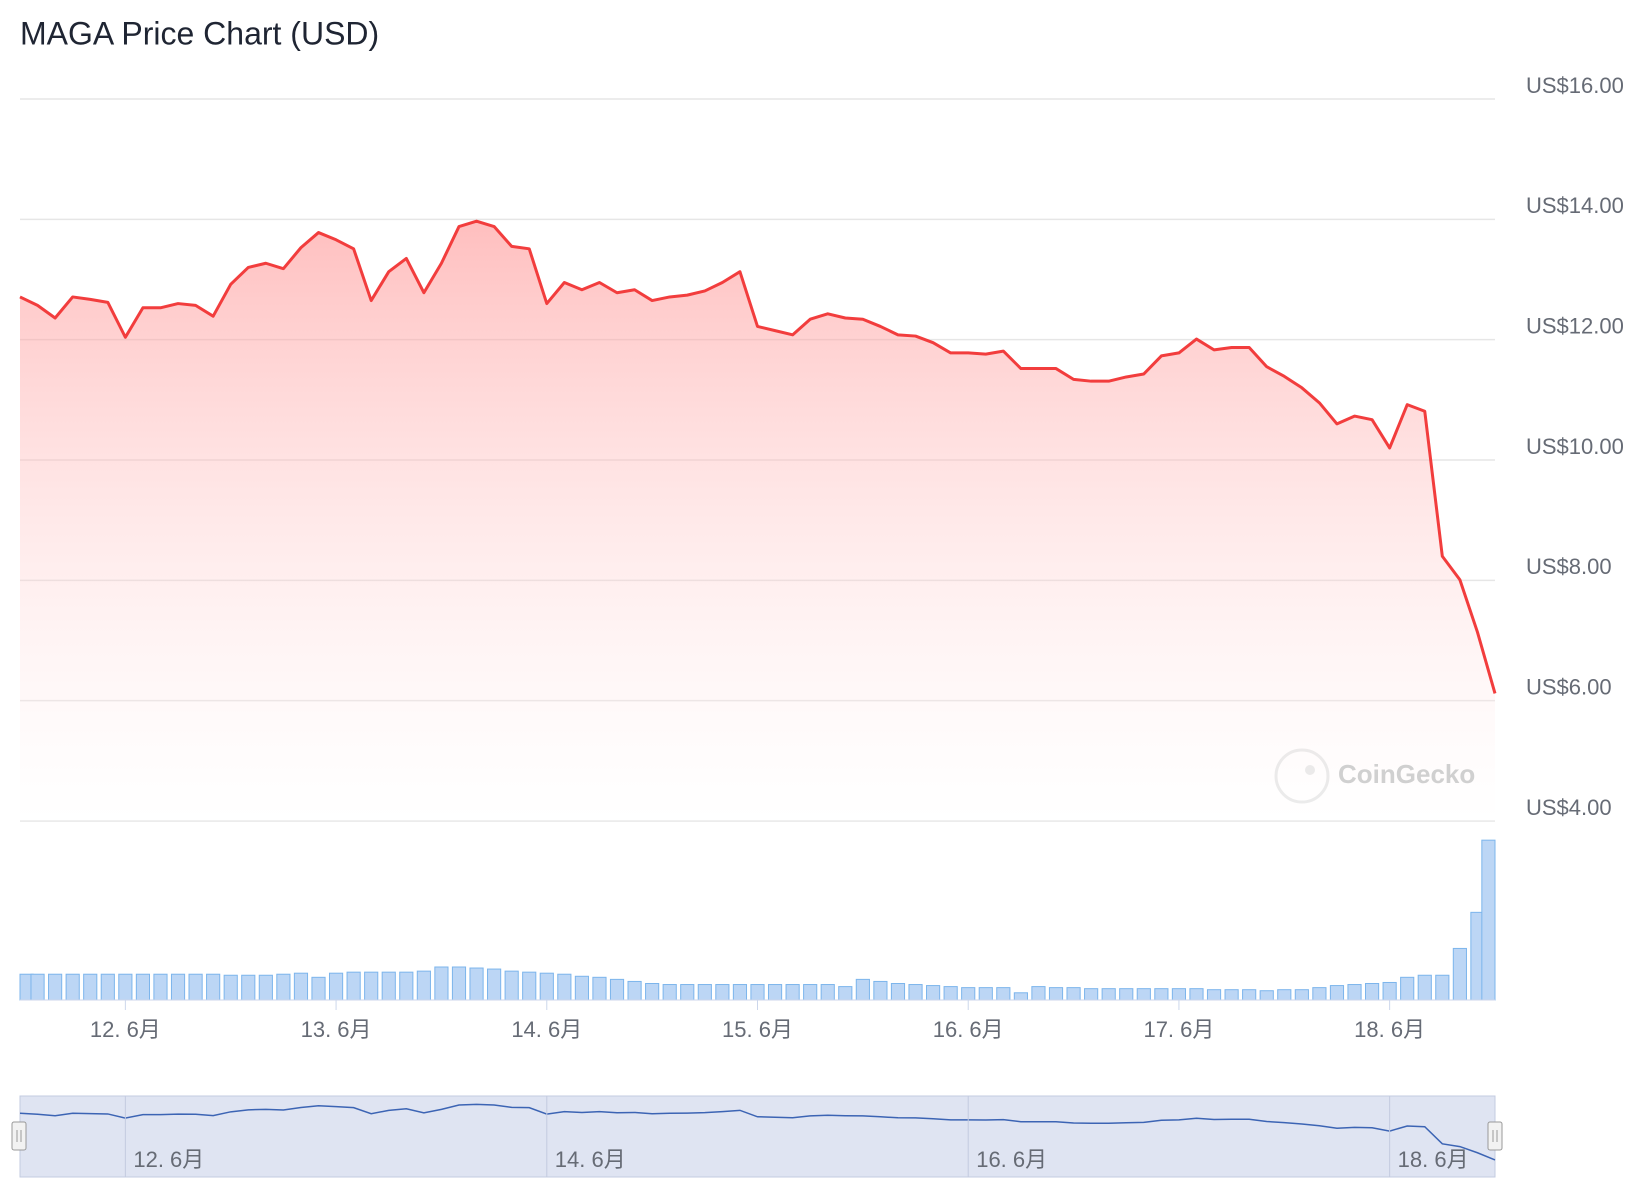 The image size is (1644, 1200). I want to click on y-tick-label: US$8.00, so click(1569, 566).